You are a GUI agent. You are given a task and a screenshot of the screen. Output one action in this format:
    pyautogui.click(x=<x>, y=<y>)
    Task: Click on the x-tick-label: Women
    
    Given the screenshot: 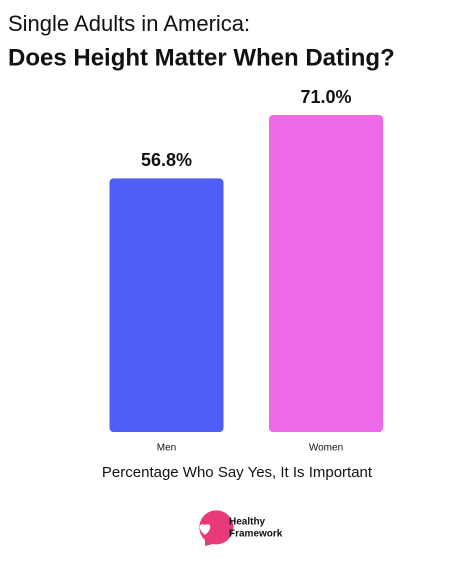 What is the action you would take?
    pyautogui.click(x=326, y=448)
    